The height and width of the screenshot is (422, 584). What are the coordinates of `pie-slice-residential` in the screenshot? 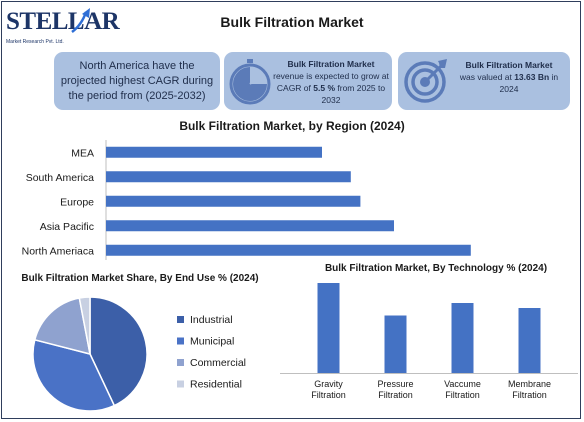 It's located at (84, 325).